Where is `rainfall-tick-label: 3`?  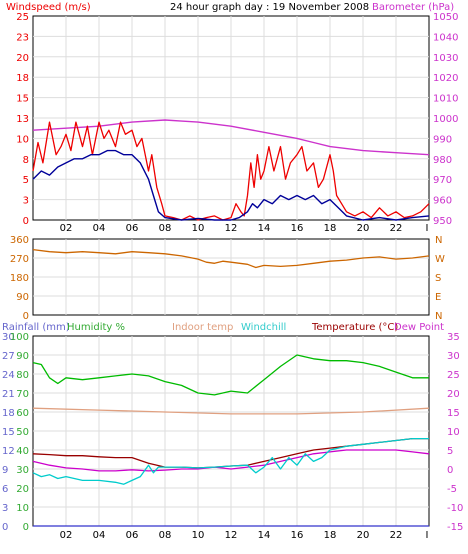
rainfall-tick-label: 3 is located at coordinates (5, 508).